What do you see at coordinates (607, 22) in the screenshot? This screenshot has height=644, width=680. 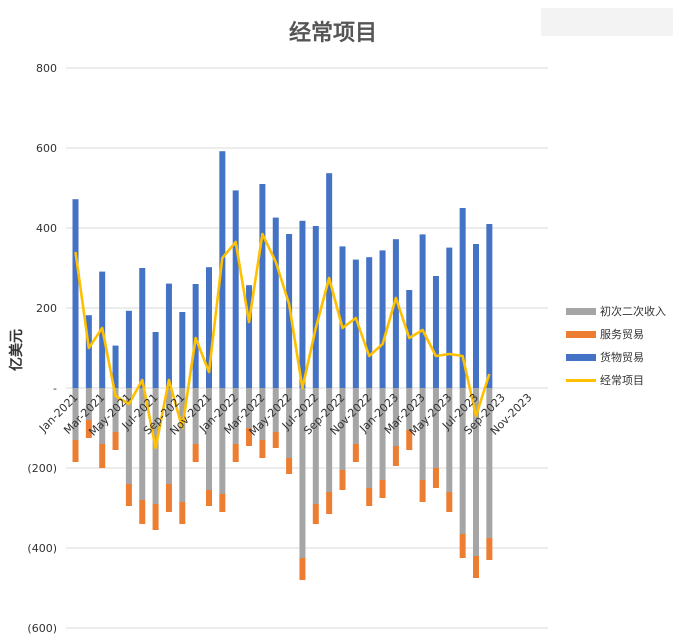 I see `corner-placeholder` at bounding box center [607, 22].